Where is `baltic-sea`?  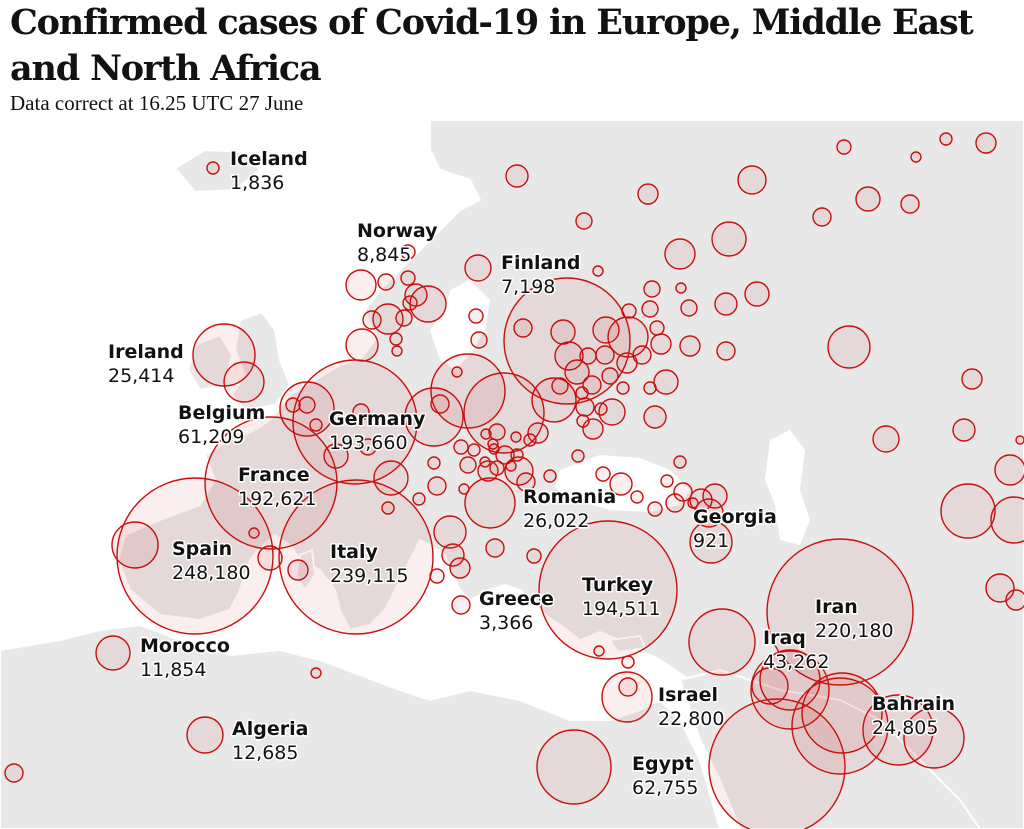
baltic-sea is located at coordinates (460, 325).